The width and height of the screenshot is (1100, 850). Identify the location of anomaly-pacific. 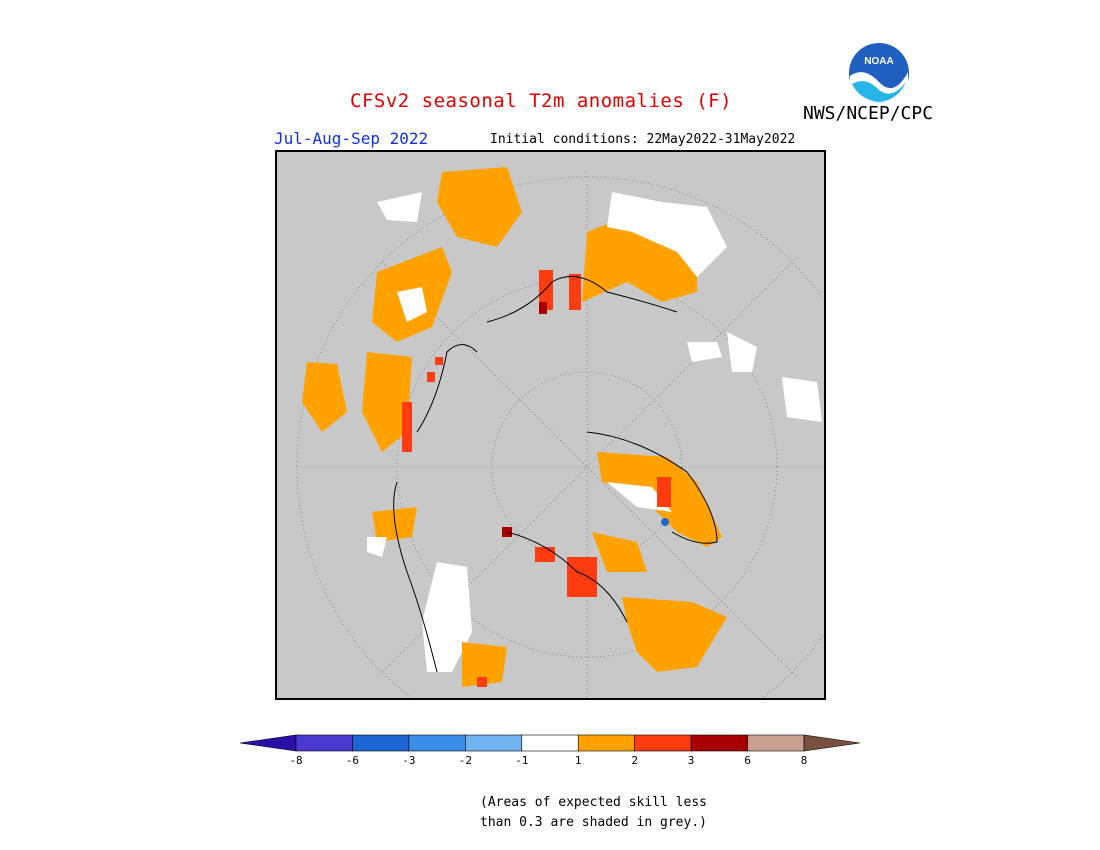
(437, 597).